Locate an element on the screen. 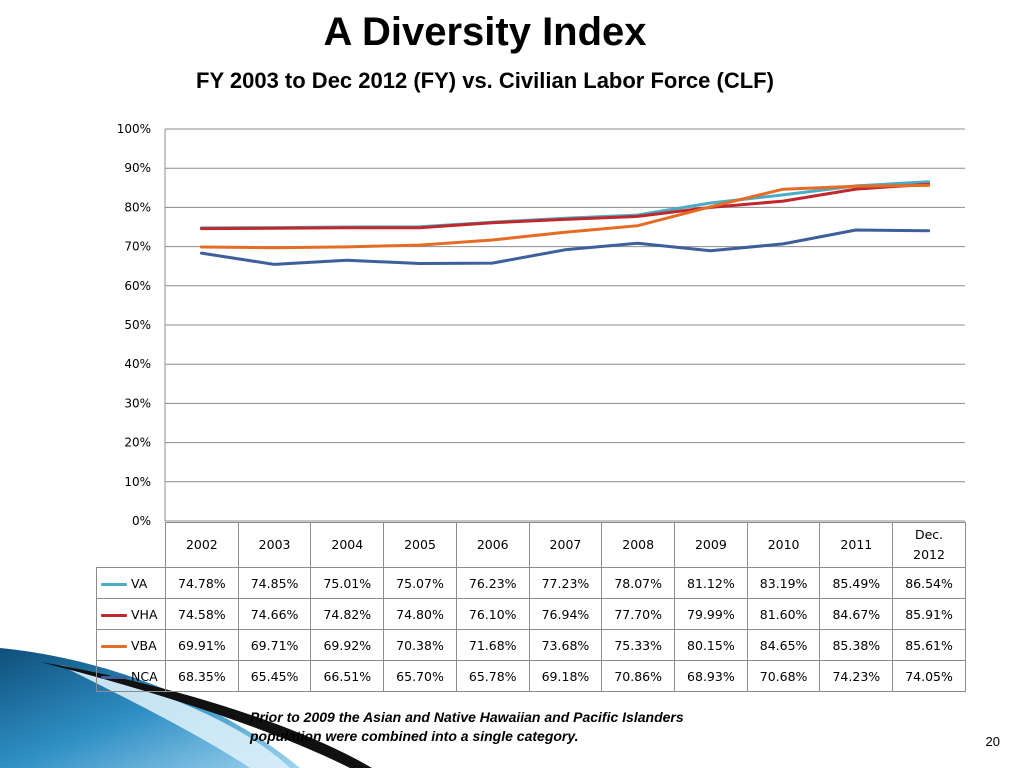 This screenshot has height=768, width=1024. data-label: 75.07% is located at coordinates (420, 583).